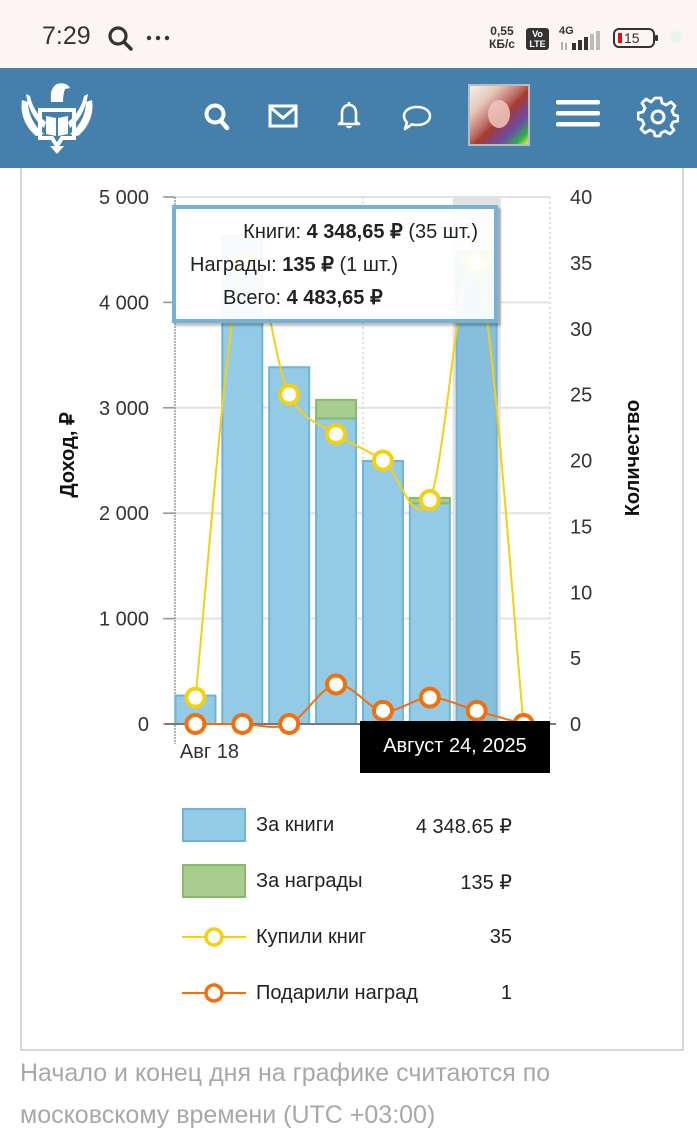 The image size is (697, 1138). What do you see at coordinates (566, 31) in the screenshot?
I see `network-type: 4G` at bounding box center [566, 31].